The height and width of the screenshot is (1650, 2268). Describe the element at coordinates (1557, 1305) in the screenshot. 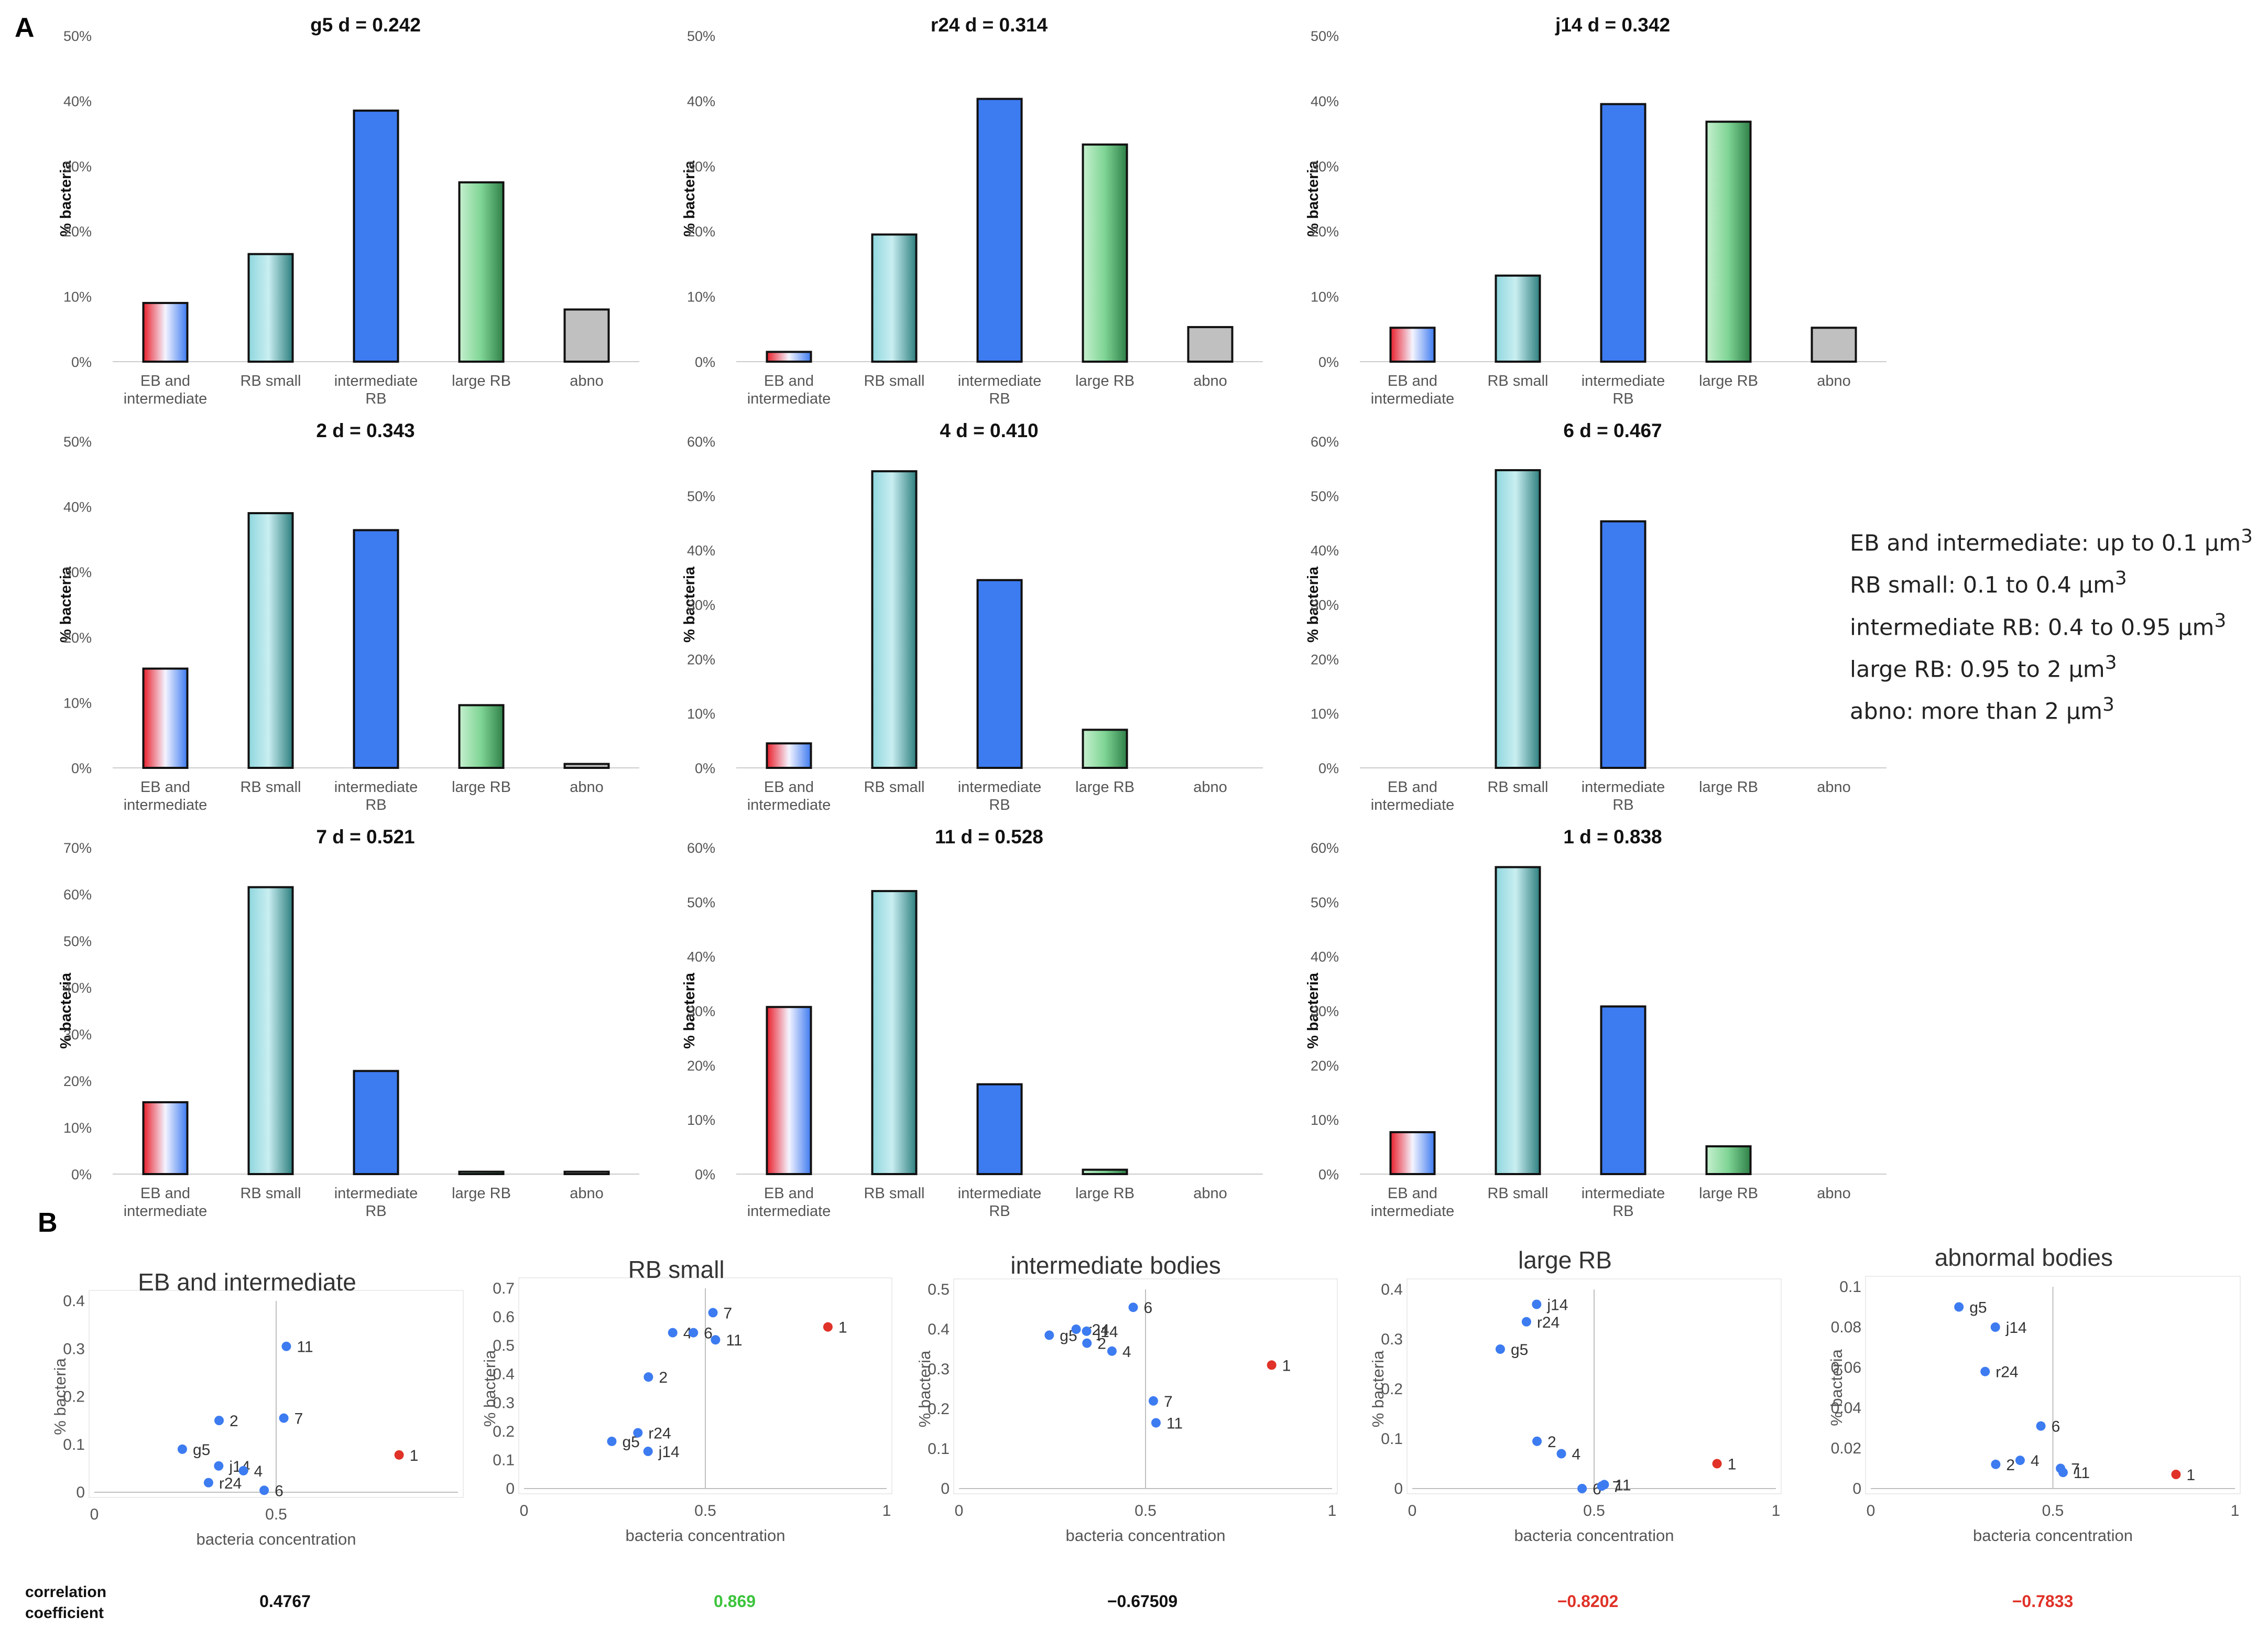

I see `scatter-point-label: j14` at that location.